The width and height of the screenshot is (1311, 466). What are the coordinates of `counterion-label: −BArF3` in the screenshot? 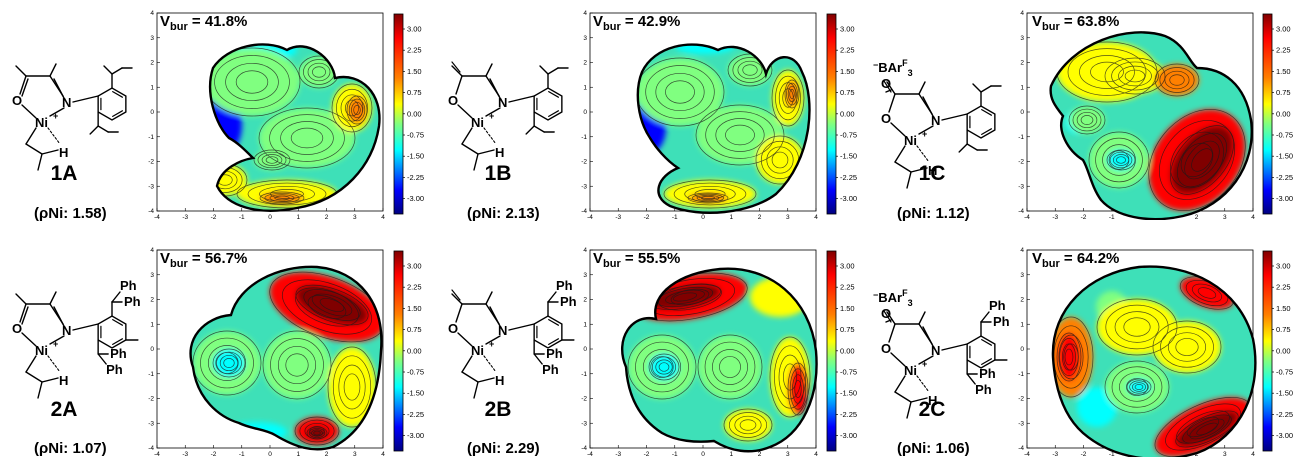 It's located at (893, 298).